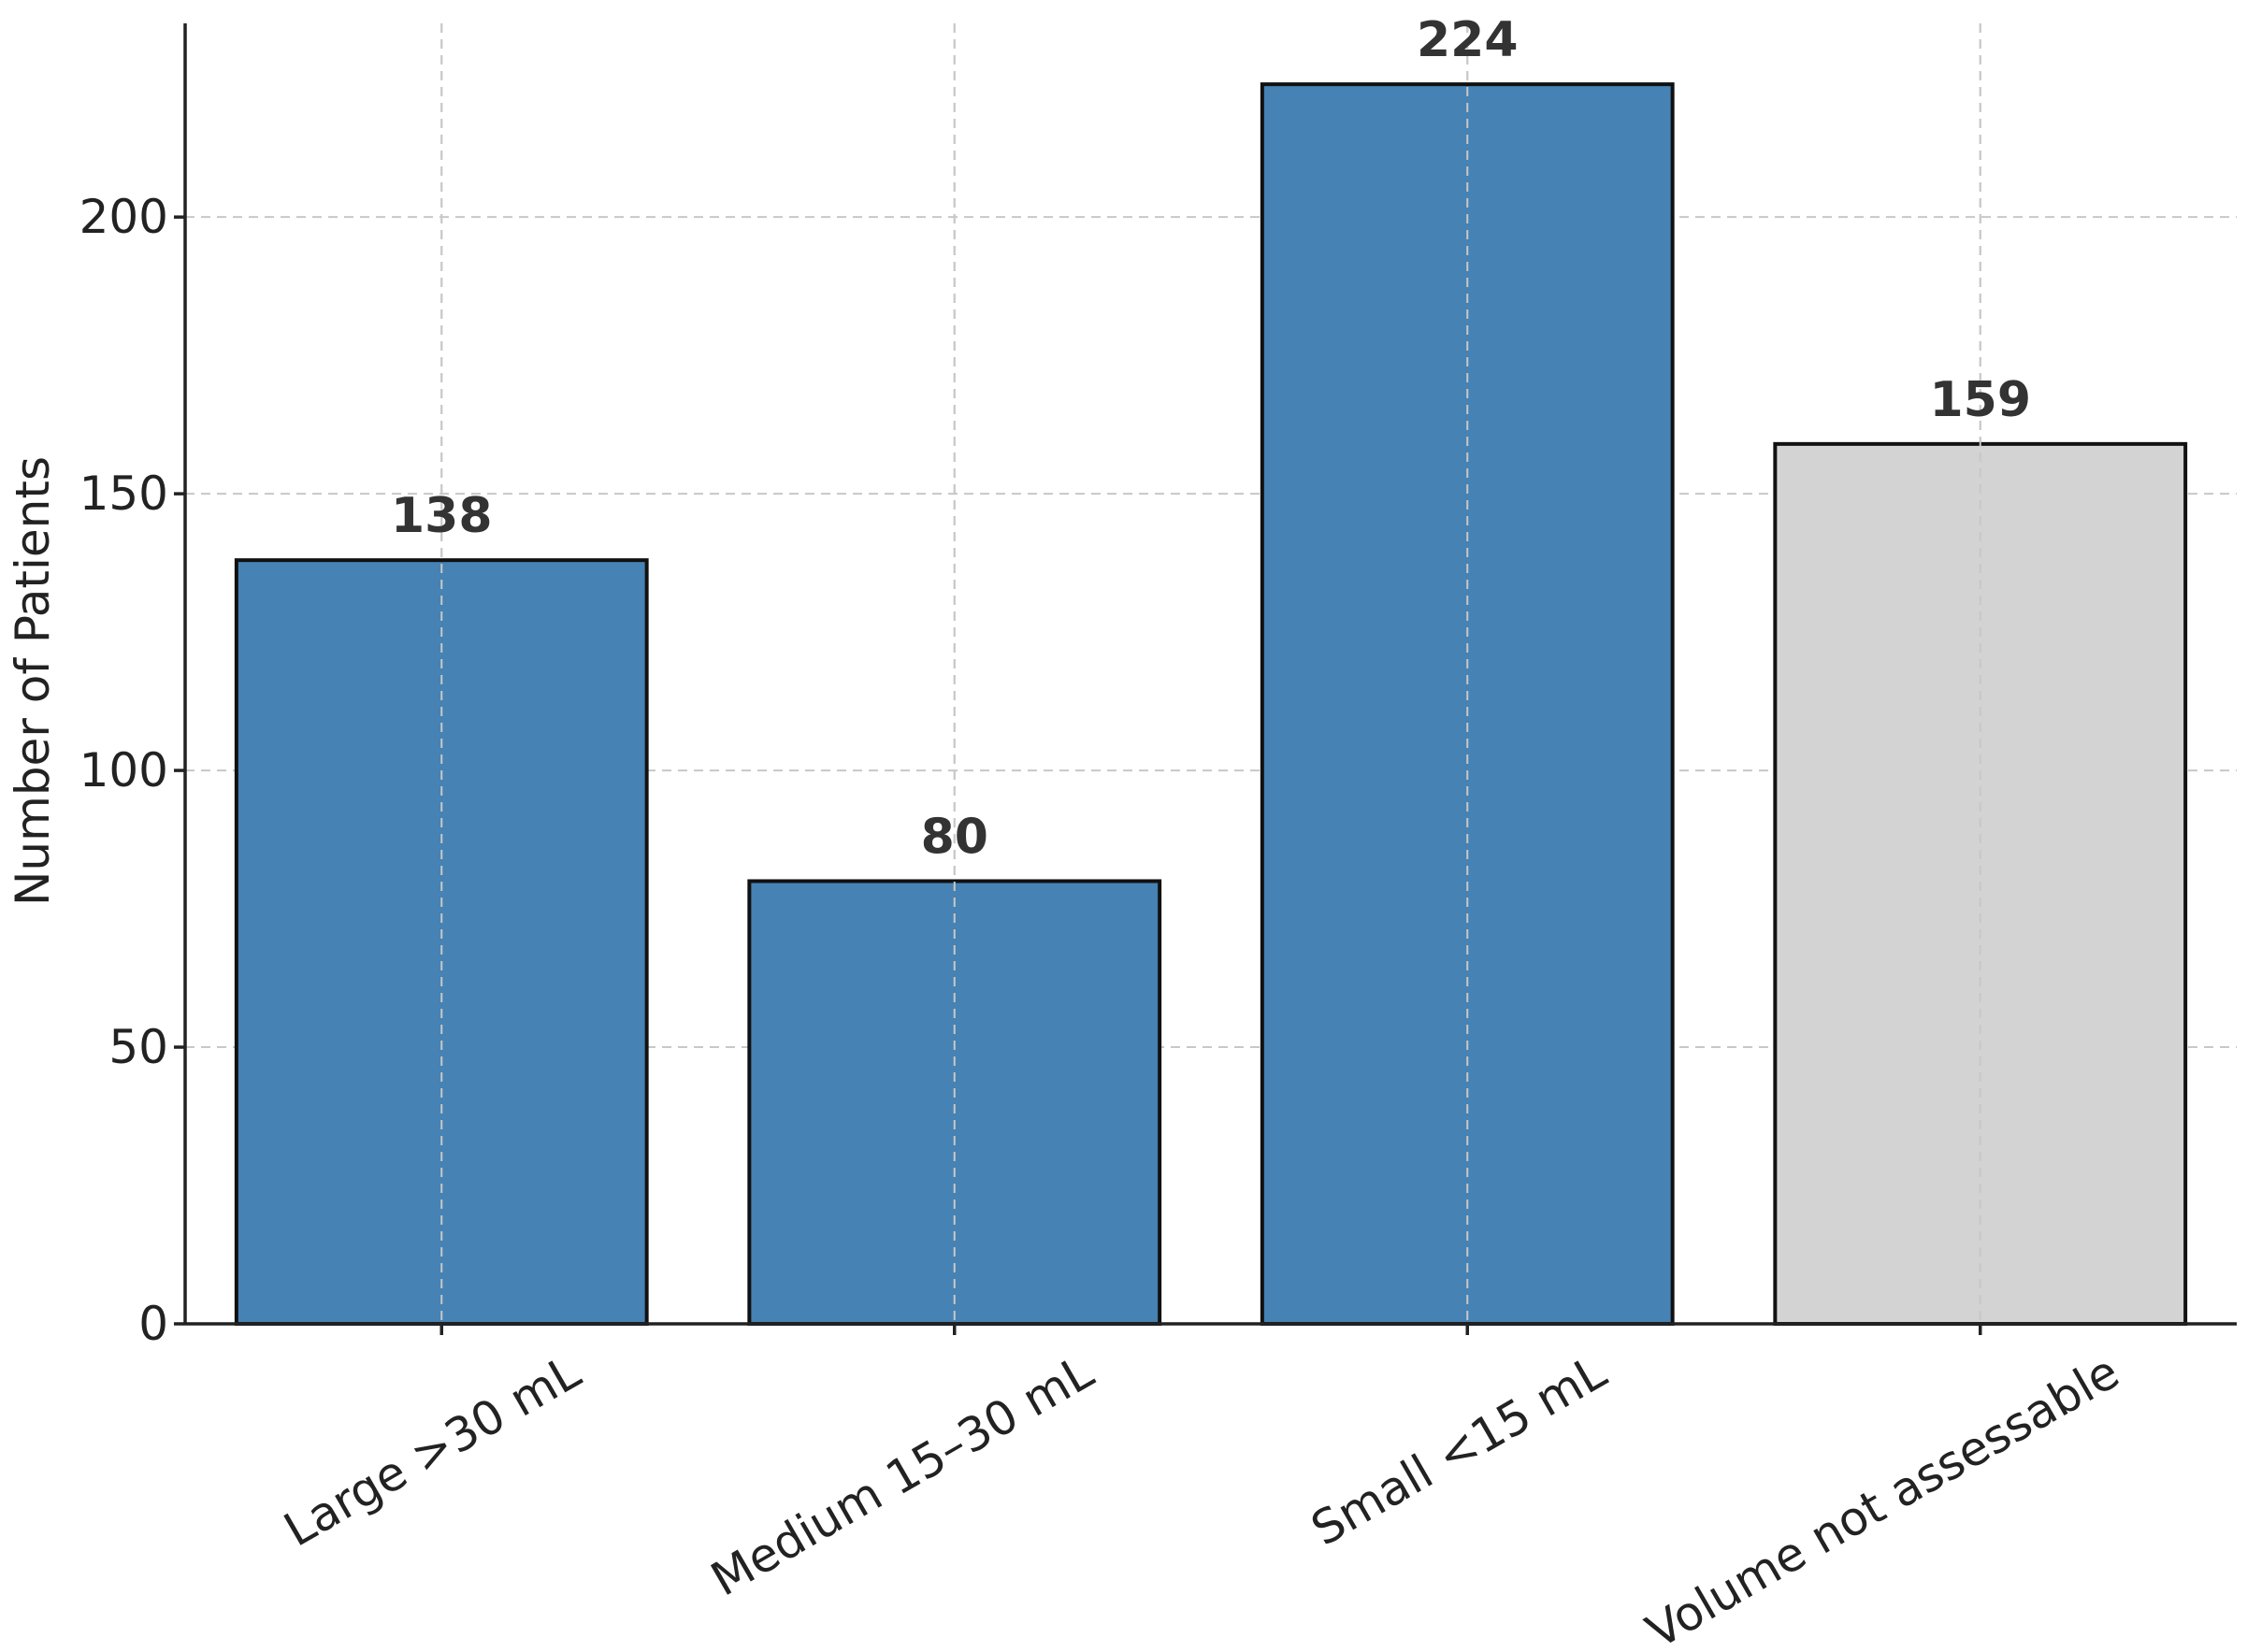 The image size is (2247, 1652). Describe the element at coordinates (1459, 1450) in the screenshot. I see `x-tick-label: Small <15 mL` at that location.